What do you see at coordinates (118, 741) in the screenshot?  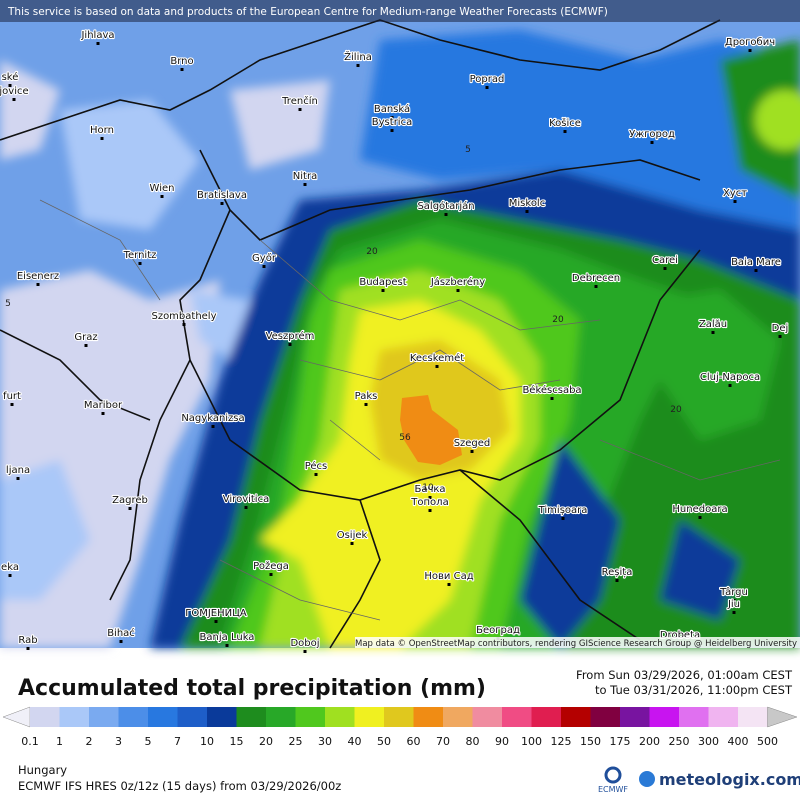 I see `legend-label: 3` at bounding box center [118, 741].